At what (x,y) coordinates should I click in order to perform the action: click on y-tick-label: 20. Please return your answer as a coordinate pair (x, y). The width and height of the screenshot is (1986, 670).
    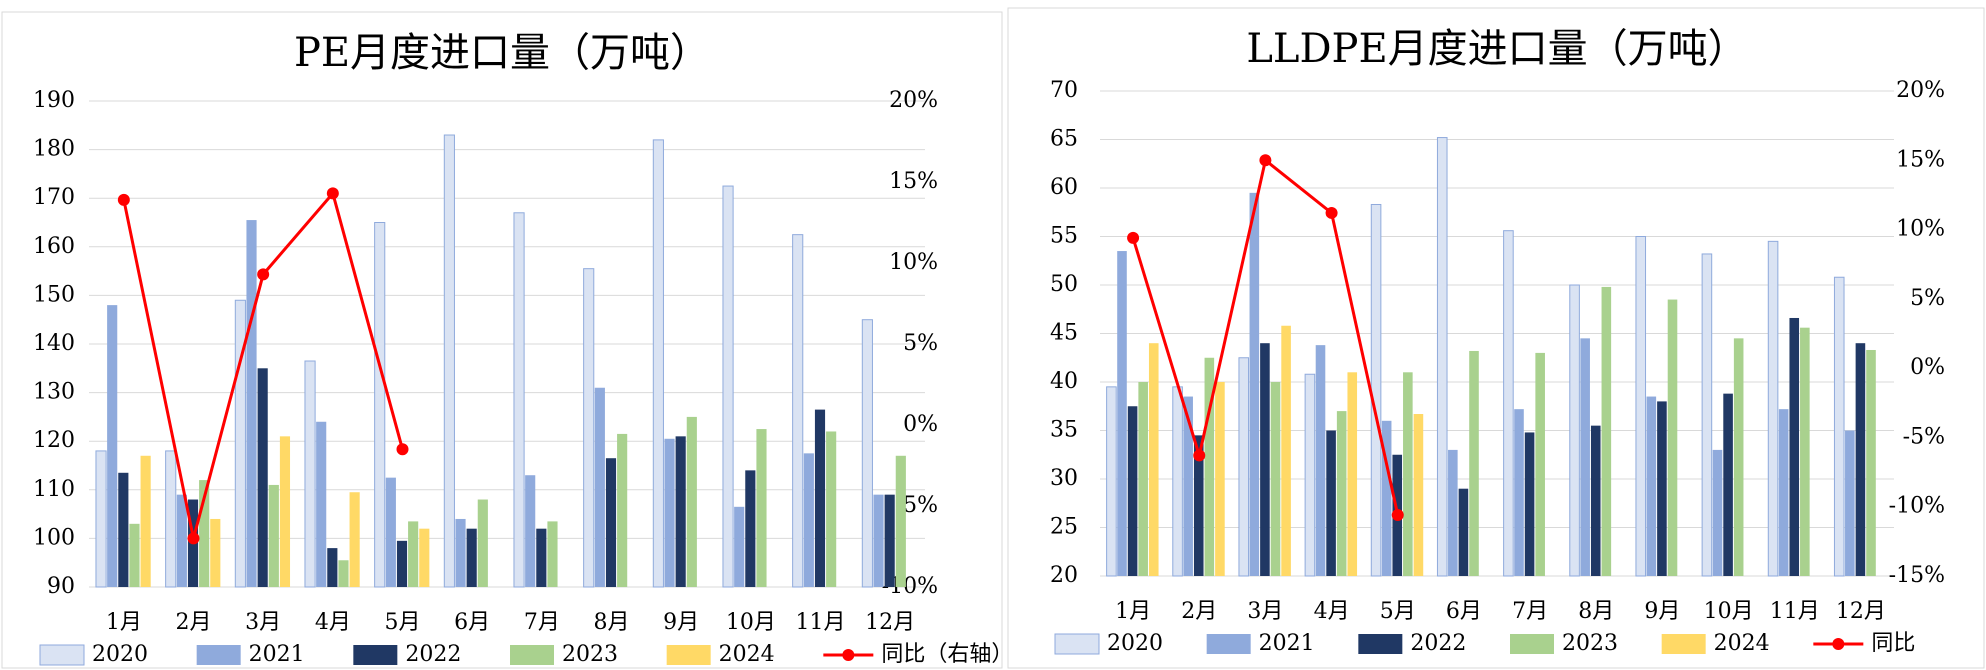
    Looking at the image, I should click on (1064, 575).